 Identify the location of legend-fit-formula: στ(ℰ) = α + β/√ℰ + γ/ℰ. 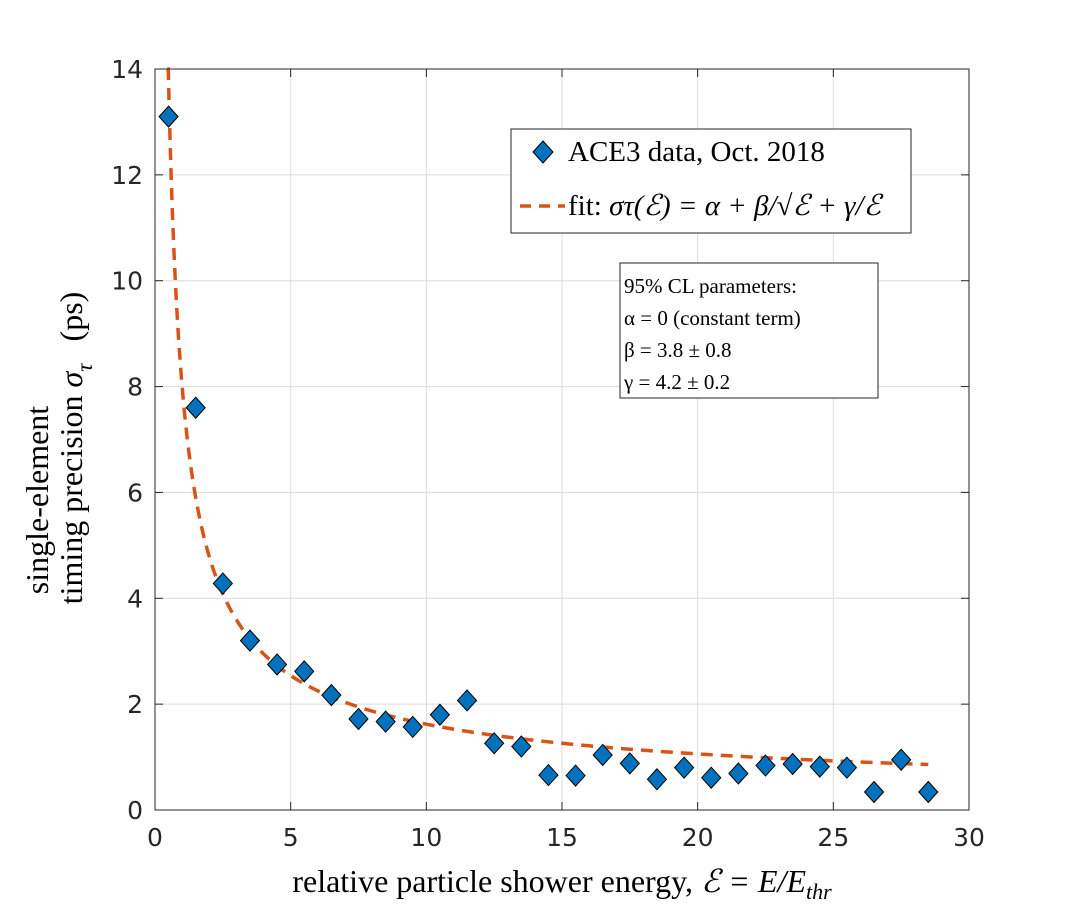
(746, 206).